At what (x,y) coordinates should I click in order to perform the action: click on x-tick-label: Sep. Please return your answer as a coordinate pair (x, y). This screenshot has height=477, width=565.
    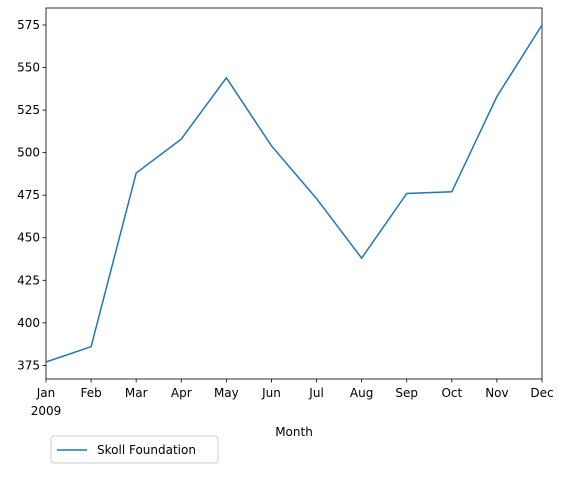
    Looking at the image, I should click on (406, 393).